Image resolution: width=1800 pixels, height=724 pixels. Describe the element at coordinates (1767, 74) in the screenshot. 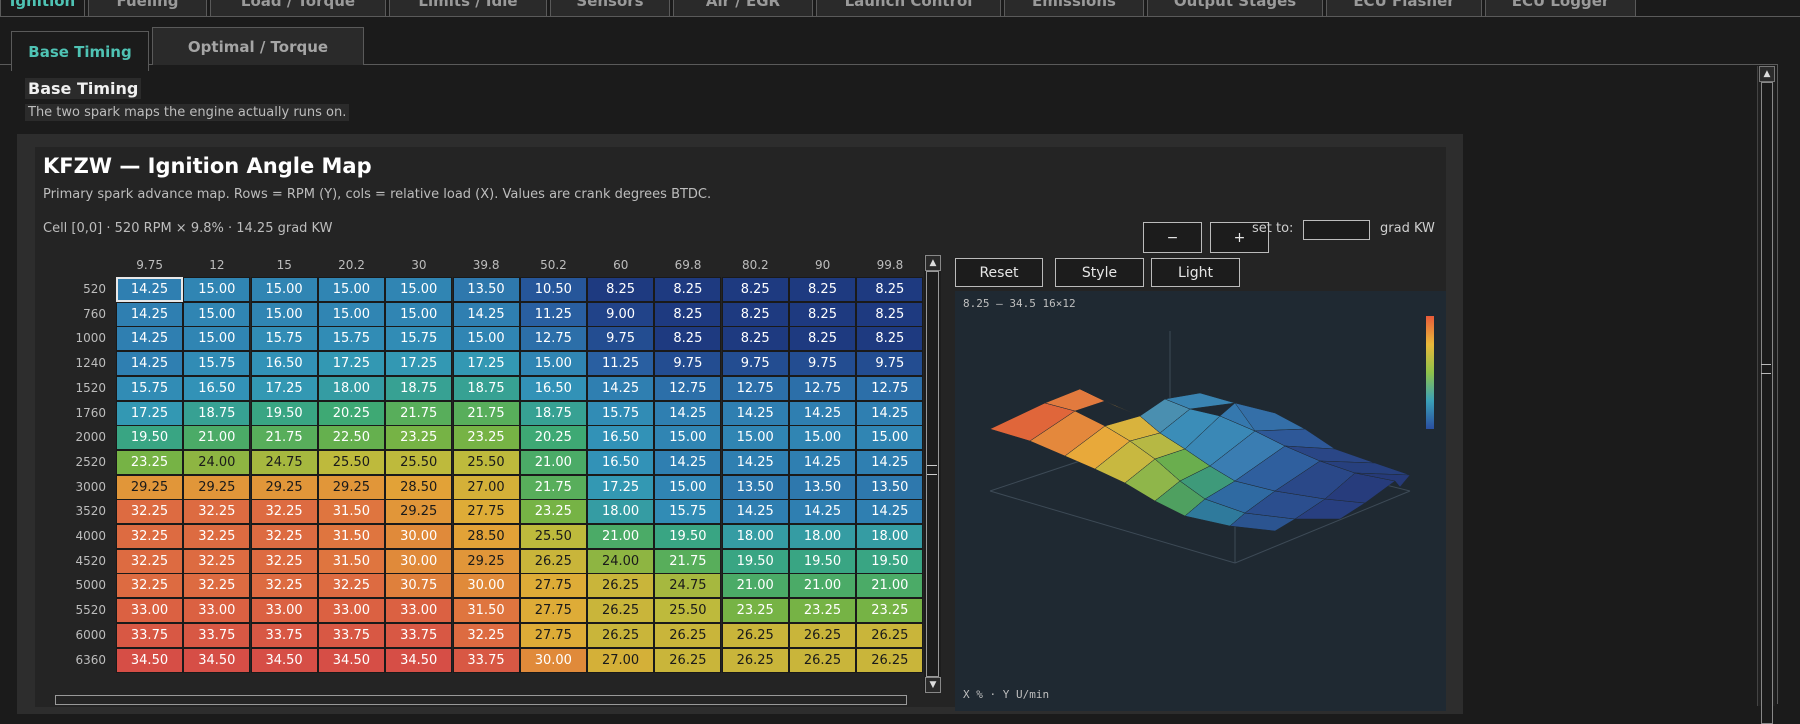

I see `scroll-up-icon: ▲` at that location.